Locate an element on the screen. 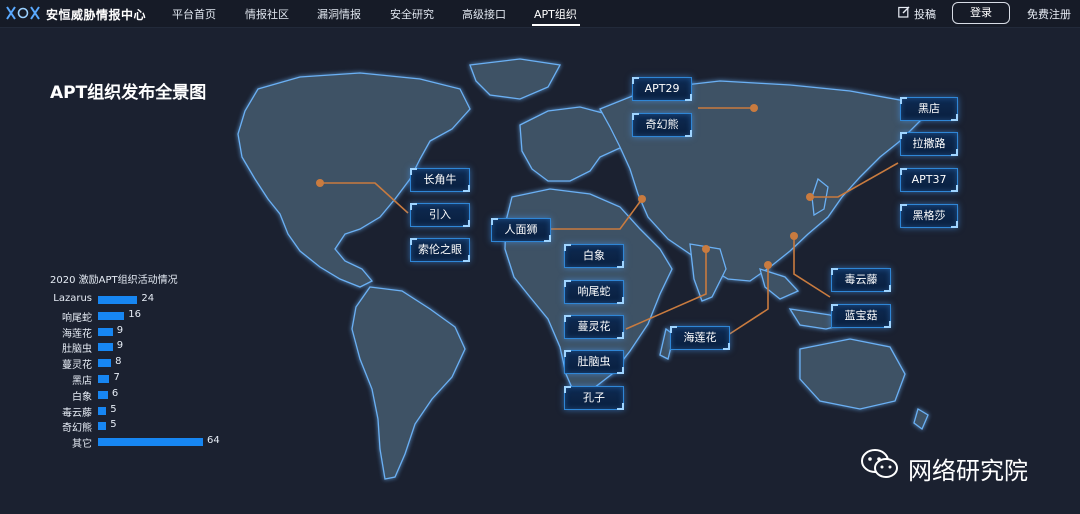  apt-label-donot: 肚脑虫 is located at coordinates (594, 362).